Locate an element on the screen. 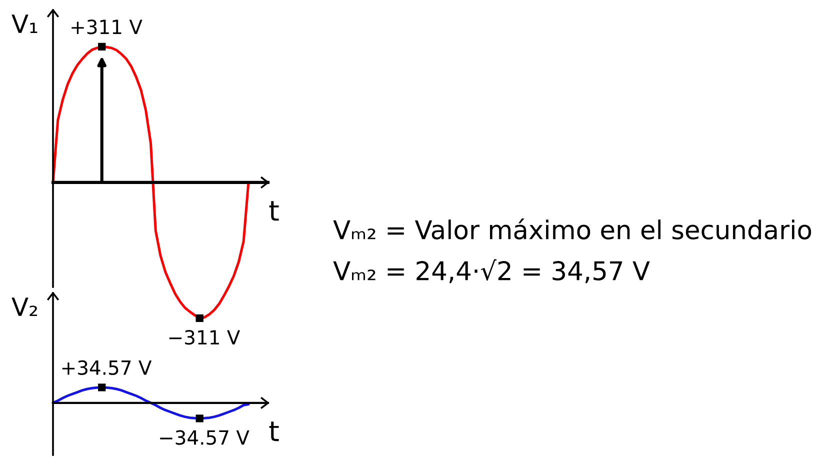 This screenshot has width=840, height=471. data-label: +34.57 V is located at coordinates (107, 367).